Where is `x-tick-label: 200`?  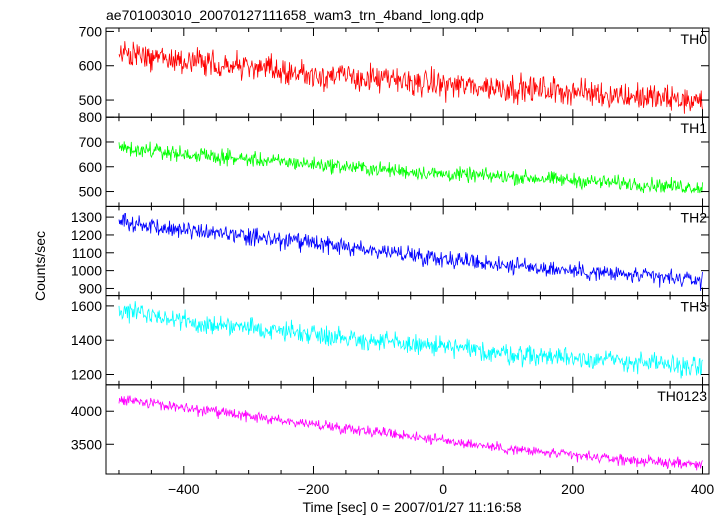 x-tick-label: 200 is located at coordinates (573, 489).